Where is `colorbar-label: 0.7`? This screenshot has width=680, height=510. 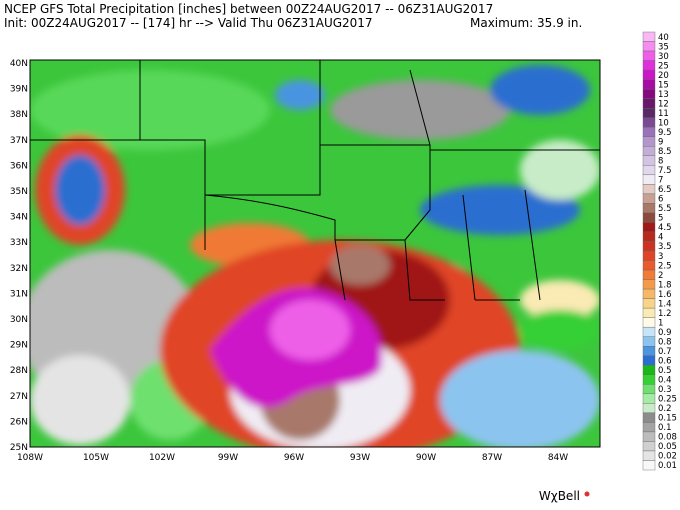 colorbar-label: 0.7 is located at coordinates (665, 352).